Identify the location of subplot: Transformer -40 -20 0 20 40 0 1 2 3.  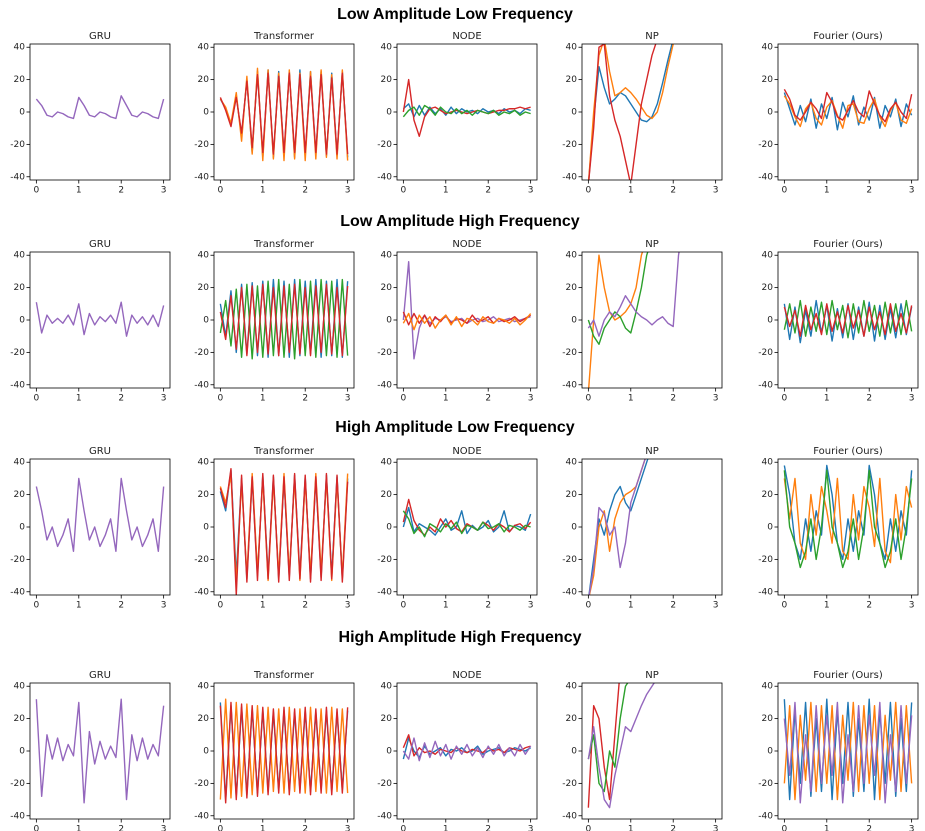
(274, 750).